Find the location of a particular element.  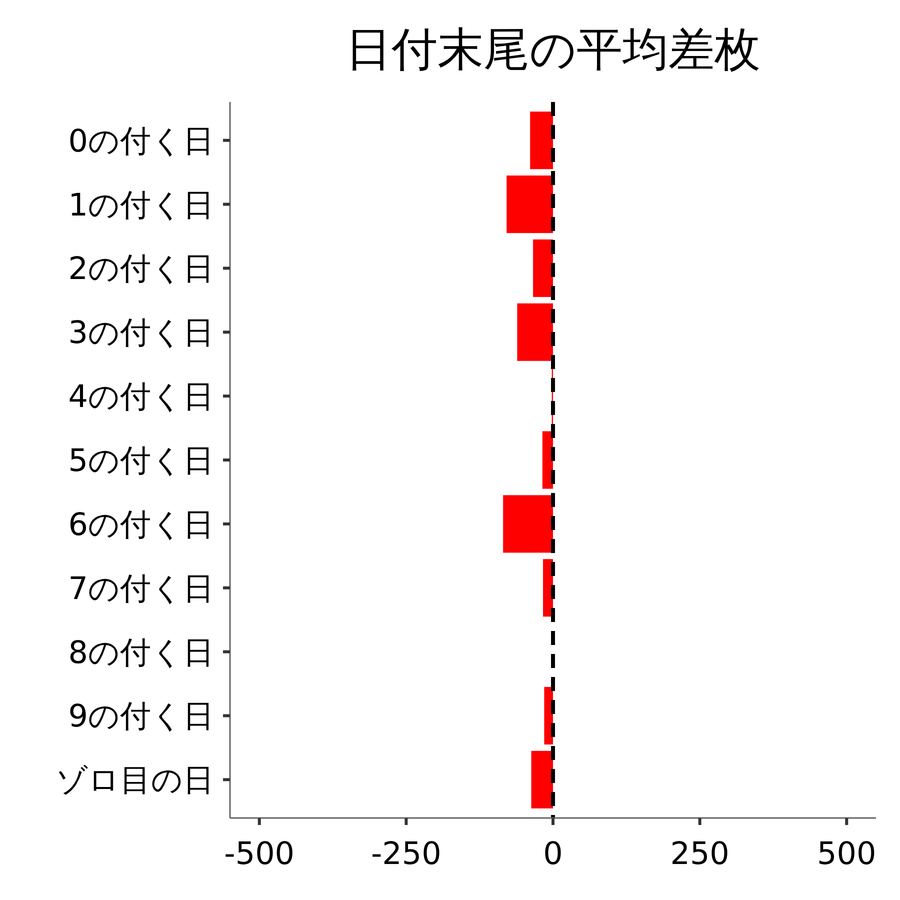

y-tick-label: 5の付く日 is located at coordinates (141, 461).